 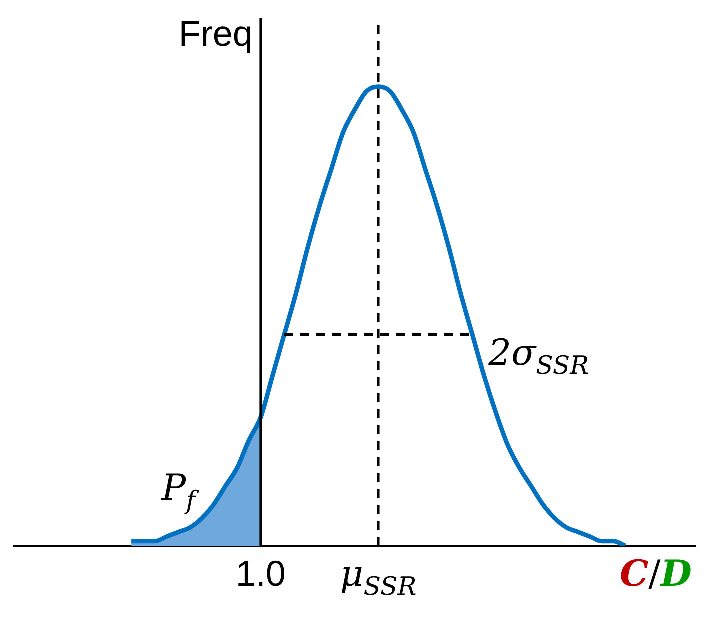 What do you see at coordinates (261, 573) in the screenshot?
I see `x-tick-label: 1.0` at bounding box center [261, 573].